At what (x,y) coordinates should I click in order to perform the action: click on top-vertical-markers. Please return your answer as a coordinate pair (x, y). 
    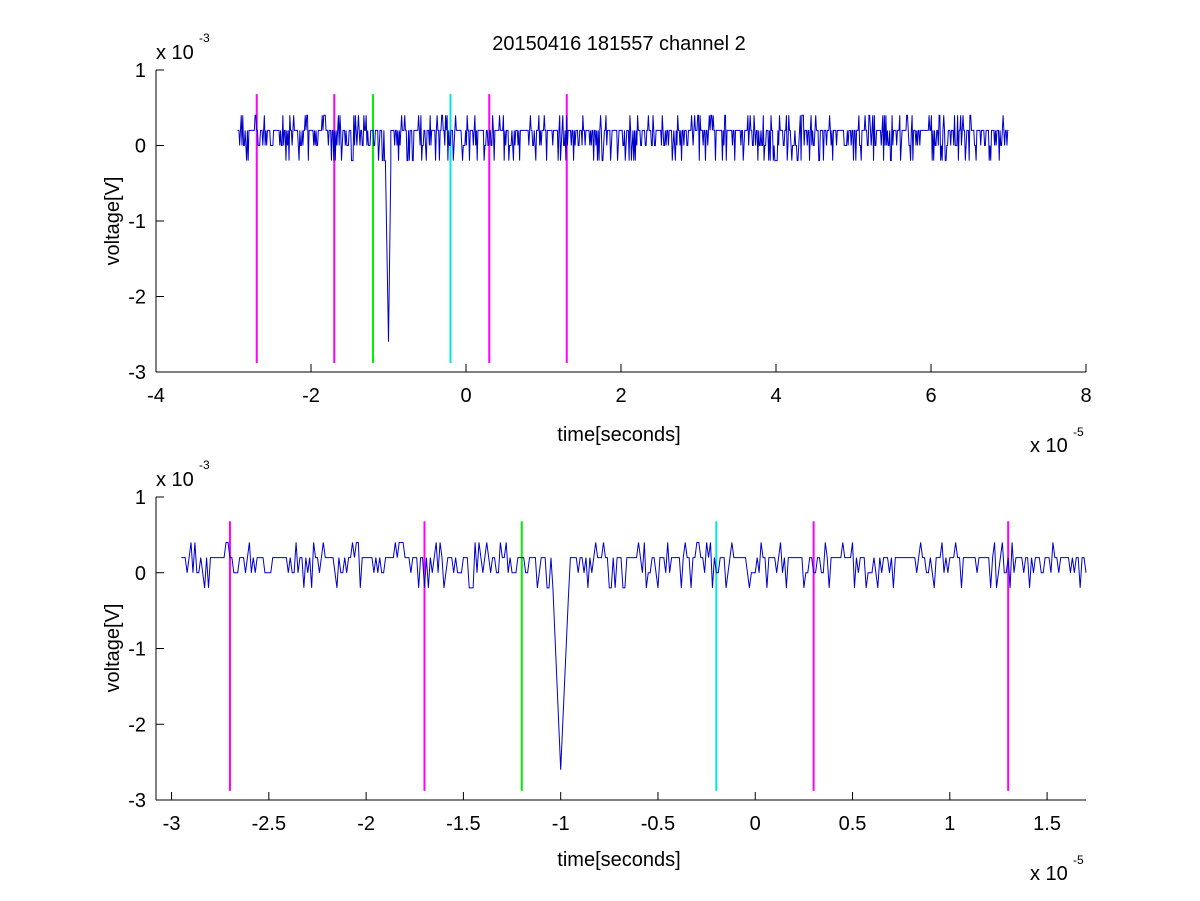
    Looking at the image, I should click on (411, 228).